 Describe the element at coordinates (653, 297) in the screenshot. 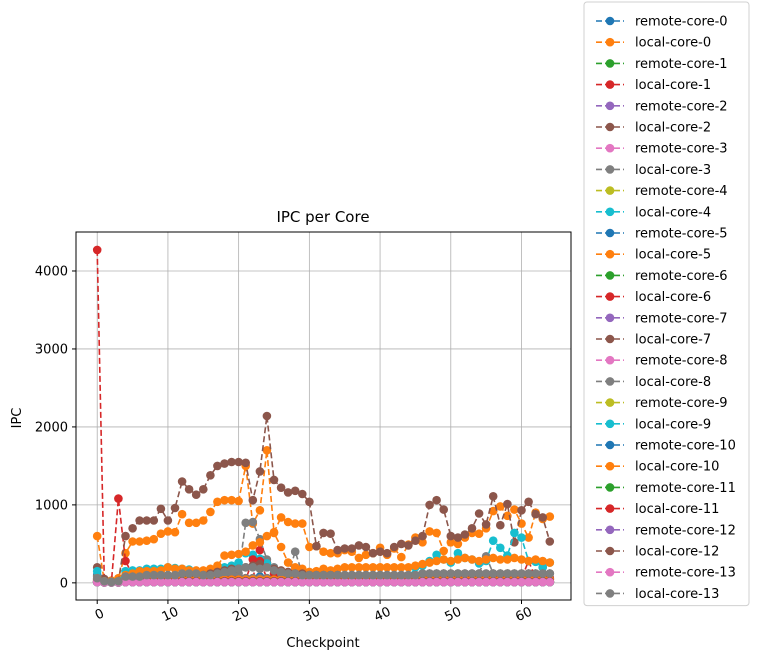

I see `legend-entry: local-core-6` at that location.